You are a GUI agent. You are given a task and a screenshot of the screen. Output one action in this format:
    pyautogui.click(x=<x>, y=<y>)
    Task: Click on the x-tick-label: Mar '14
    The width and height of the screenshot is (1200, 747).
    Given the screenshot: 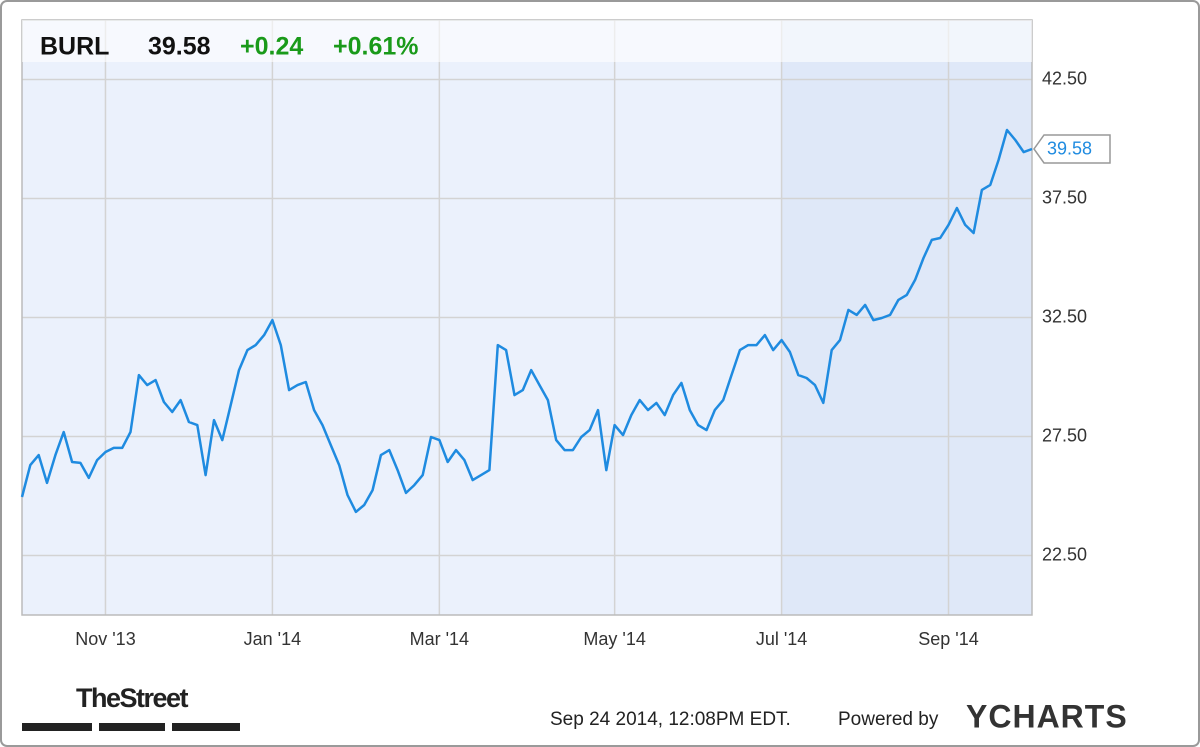 What is the action you would take?
    pyautogui.click(x=439, y=639)
    